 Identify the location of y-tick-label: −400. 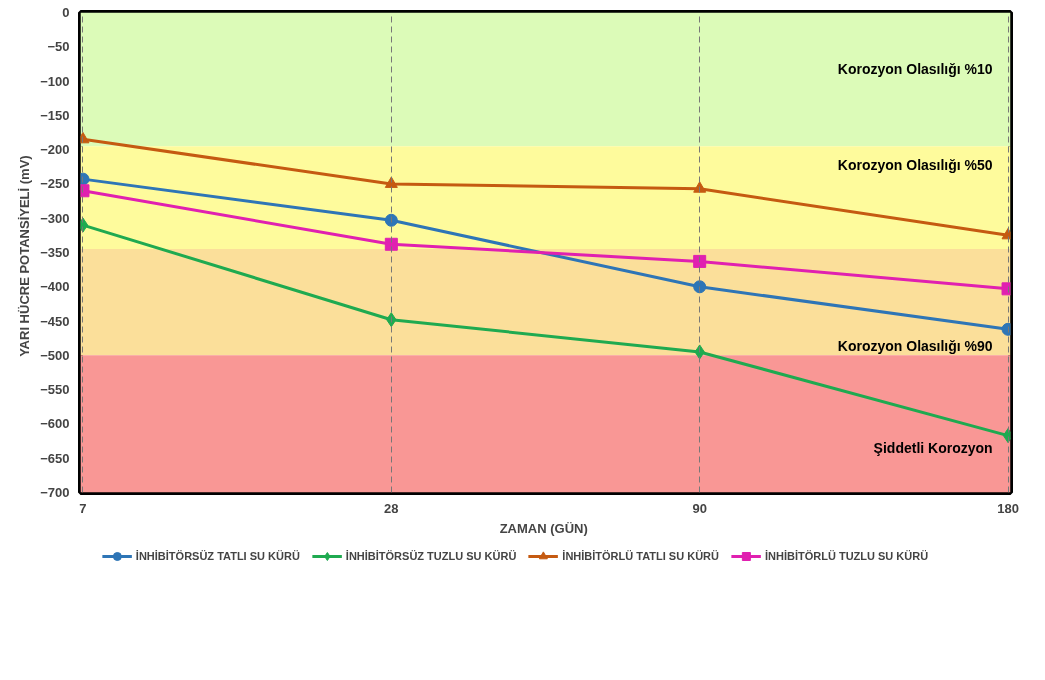
(55, 287).